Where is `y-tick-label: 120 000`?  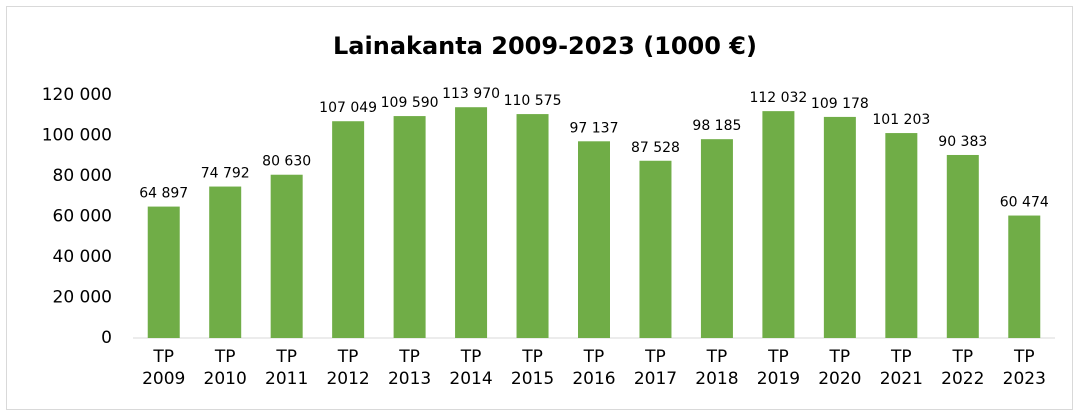 y-tick-label: 120 000 is located at coordinates (77, 95).